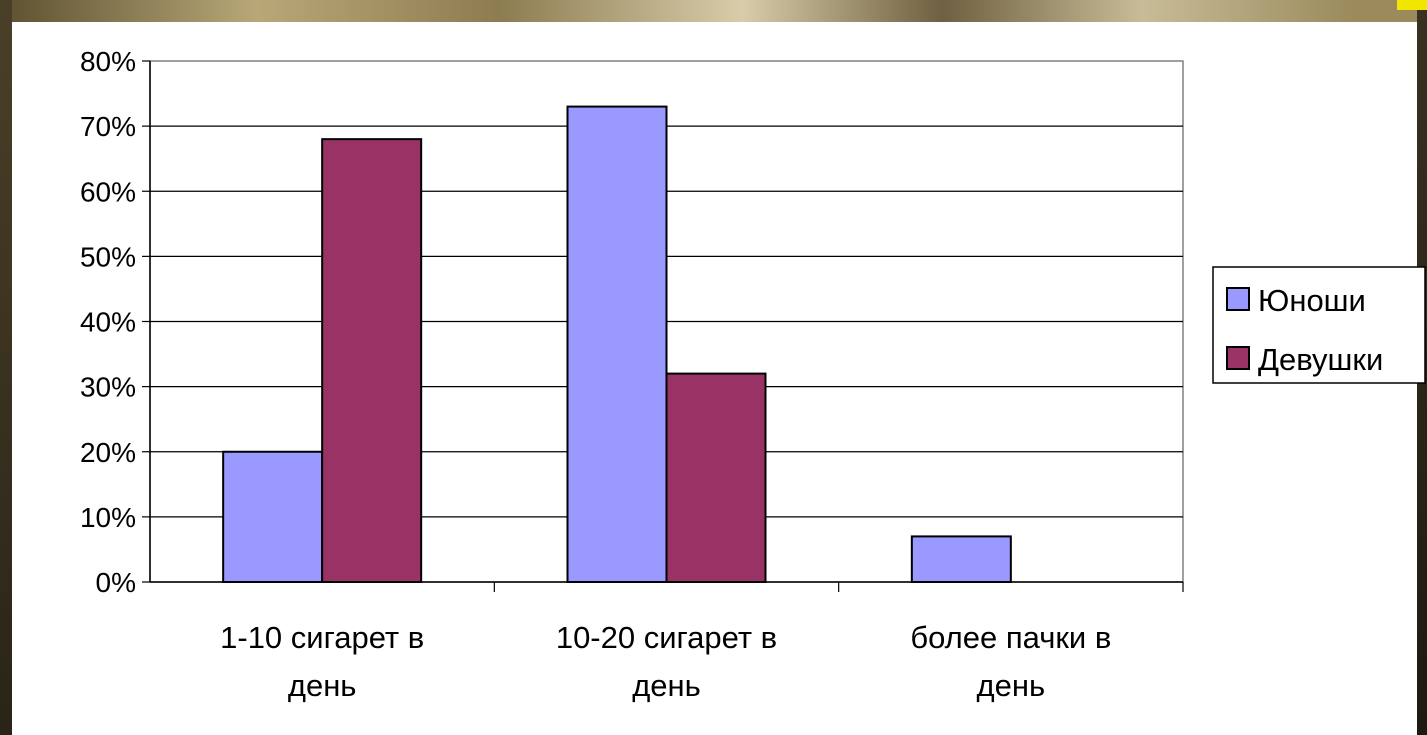 The width and height of the screenshot is (1427, 735). Describe the element at coordinates (108, 191) in the screenshot. I see `y-tick-label: 60%` at that location.